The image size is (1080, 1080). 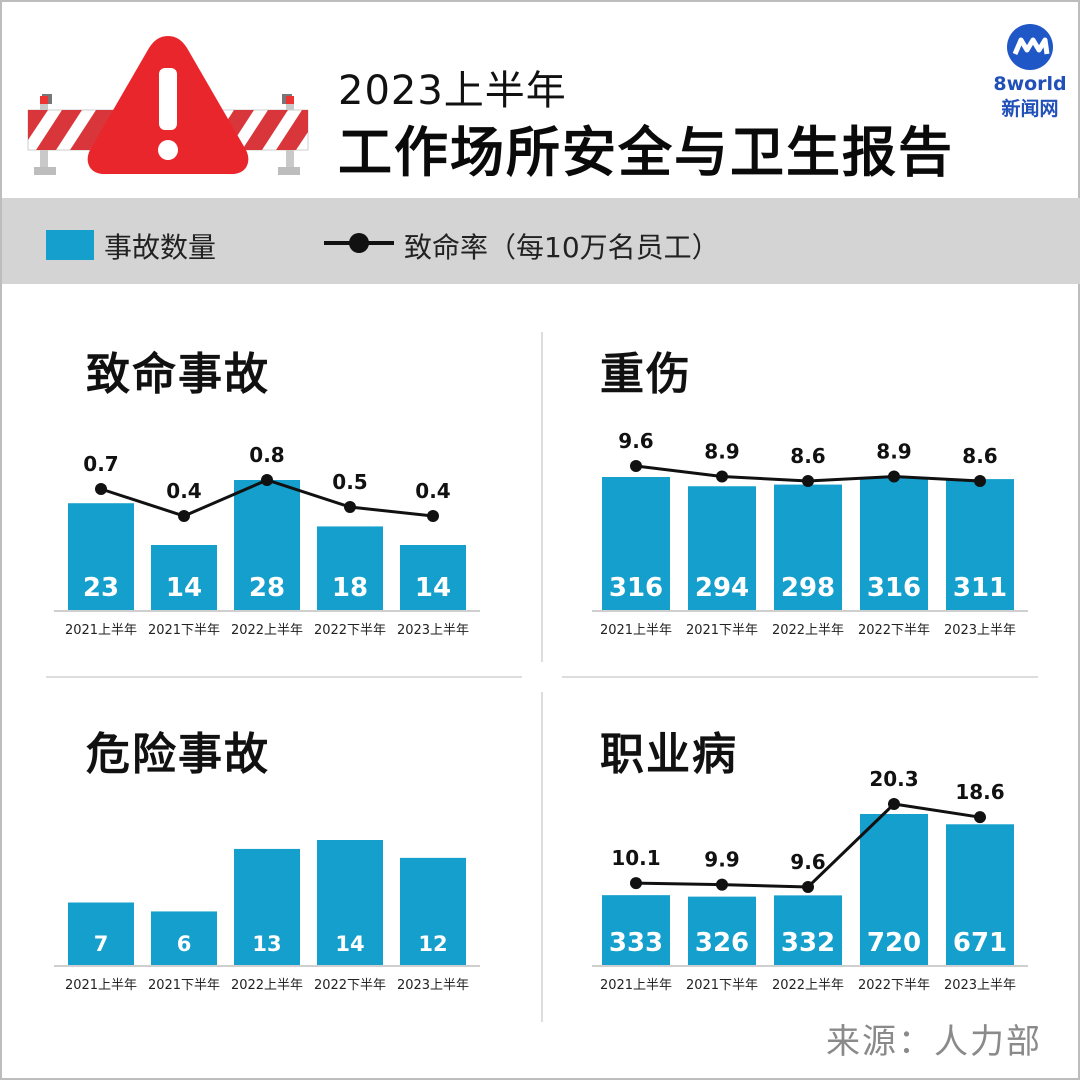 What do you see at coordinates (646, 374) in the screenshot?
I see `panel-title-serious: 重伤` at bounding box center [646, 374].